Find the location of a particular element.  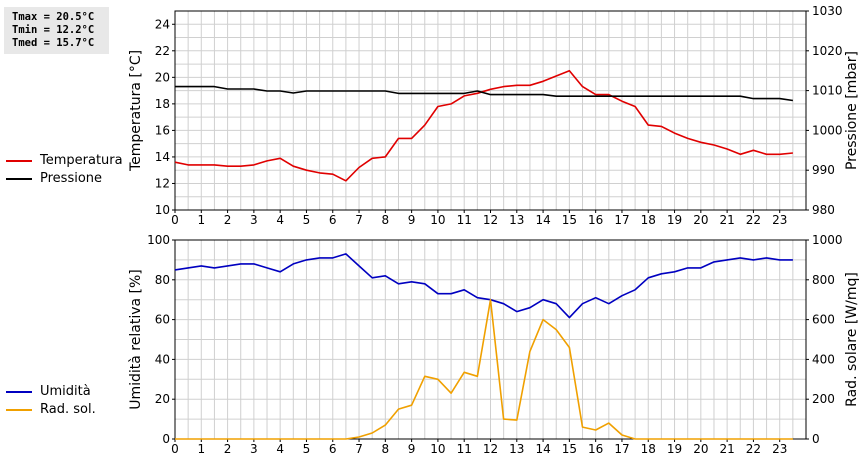

legend-umidita-label: Umidità is located at coordinates (65, 391).